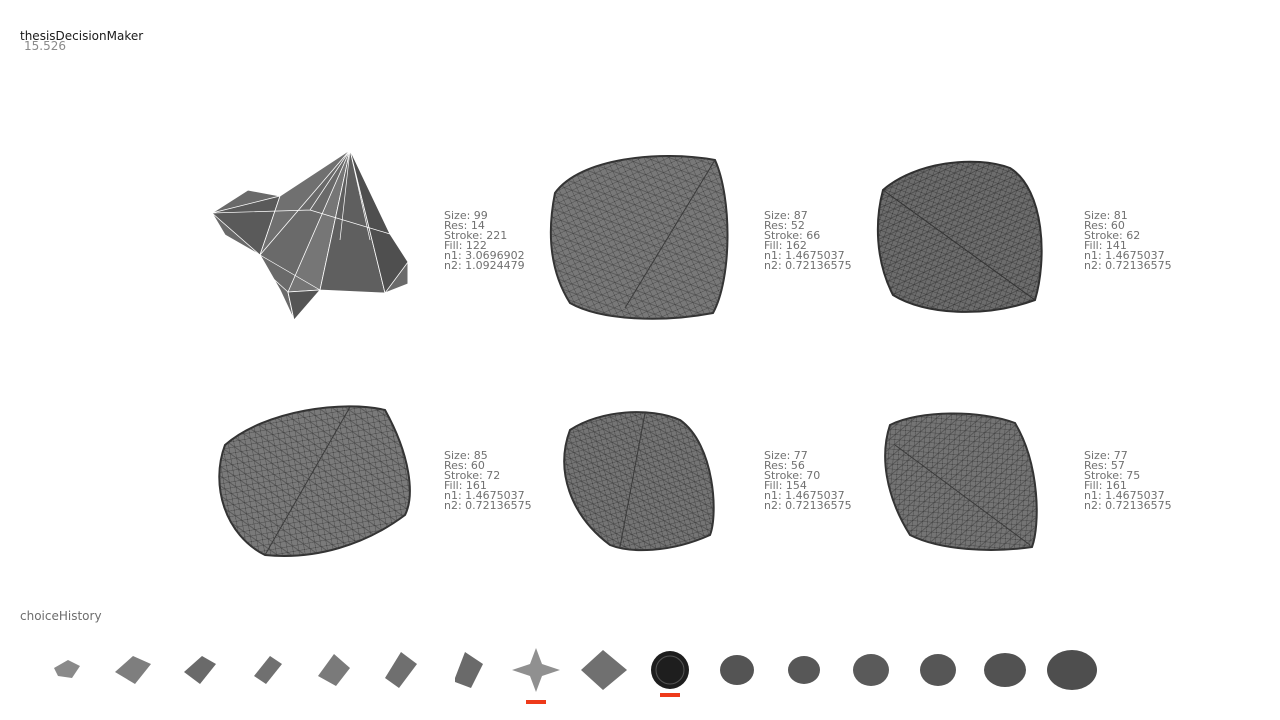  Describe the element at coordinates (1104, 465) in the screenshot. I see `param-res: Res: 57` at that location.